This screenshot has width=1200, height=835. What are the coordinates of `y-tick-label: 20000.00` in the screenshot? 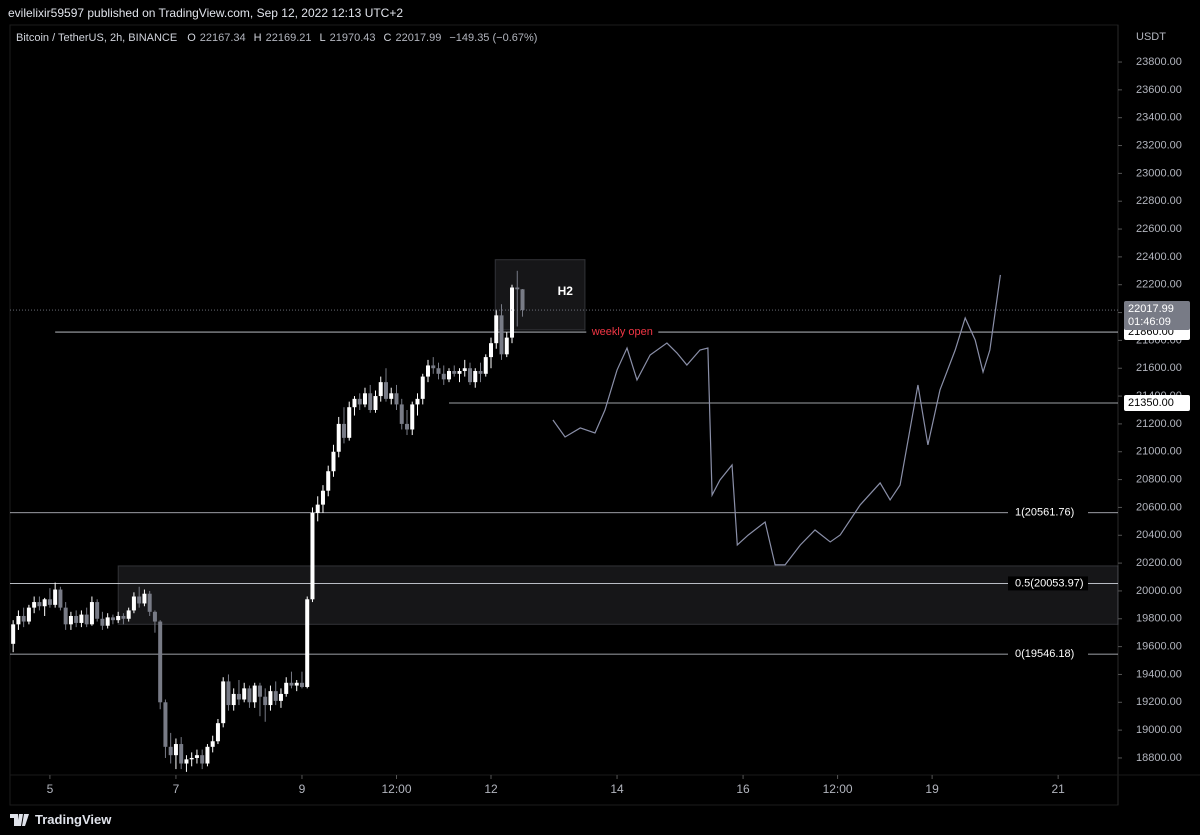 It's located at (1159, 591).